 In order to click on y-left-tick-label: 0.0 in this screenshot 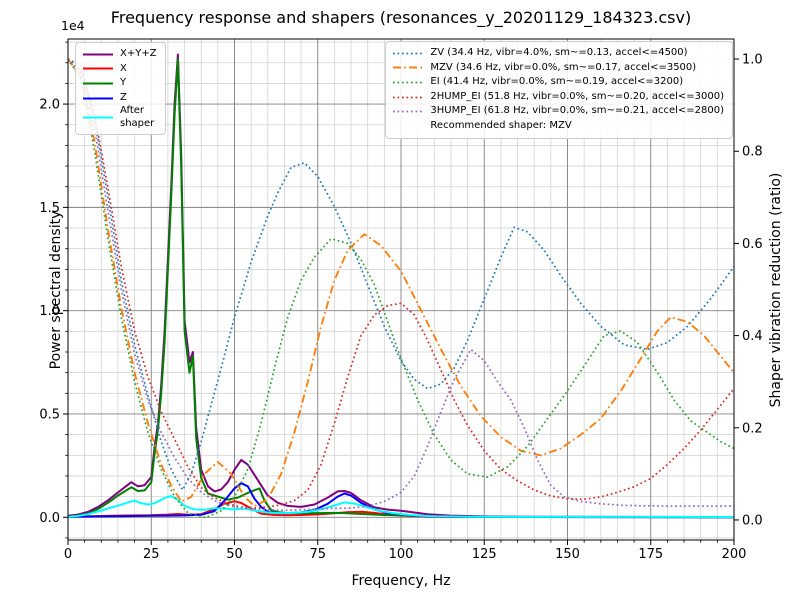, I will do `click(49, 518)`.